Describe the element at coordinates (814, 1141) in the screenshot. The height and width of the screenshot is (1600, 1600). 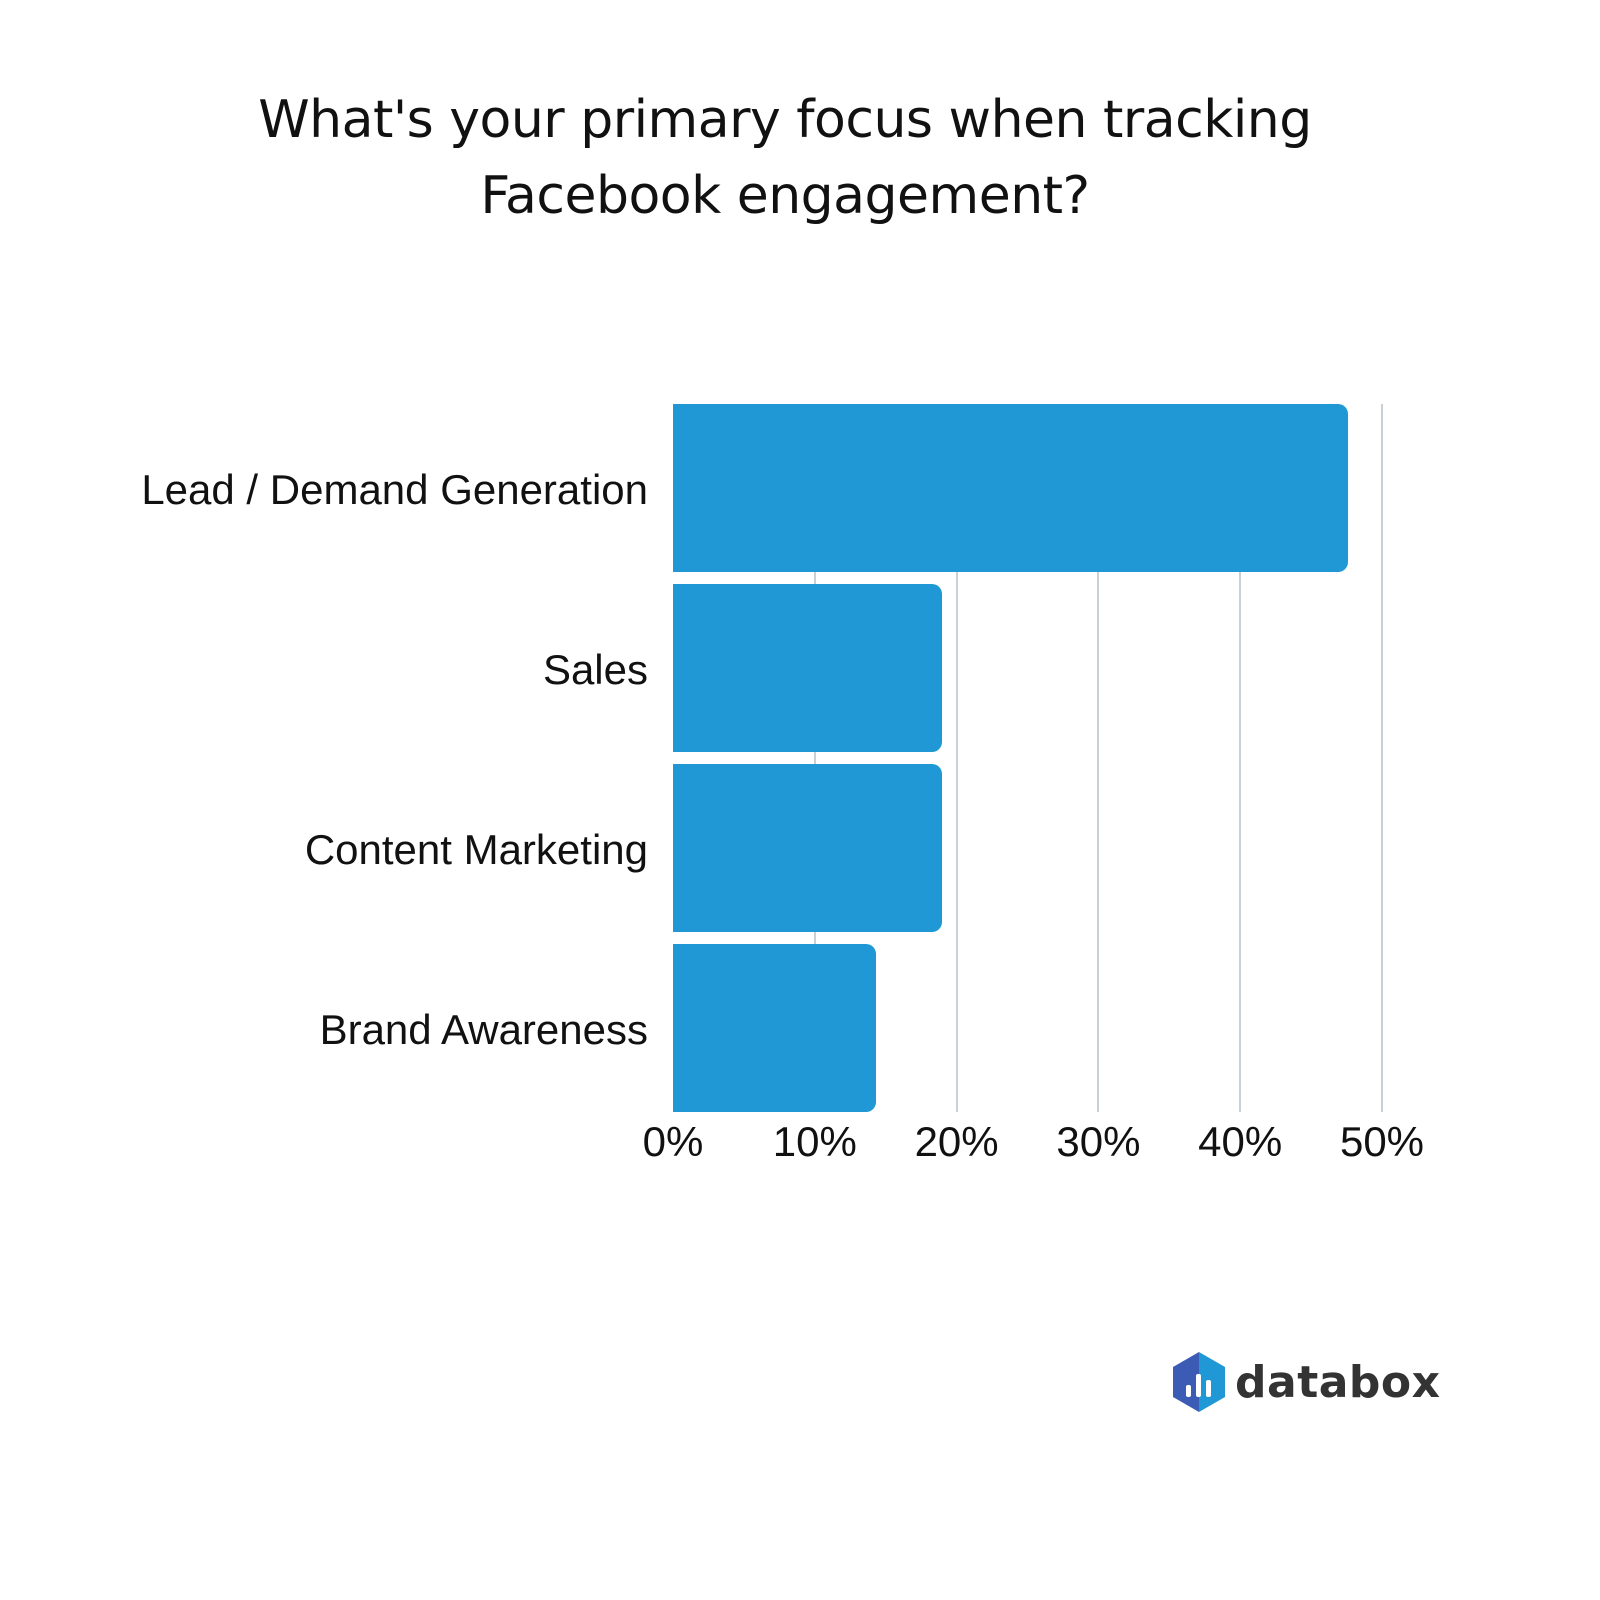
I see `x-tick-label: 10%` at that location.